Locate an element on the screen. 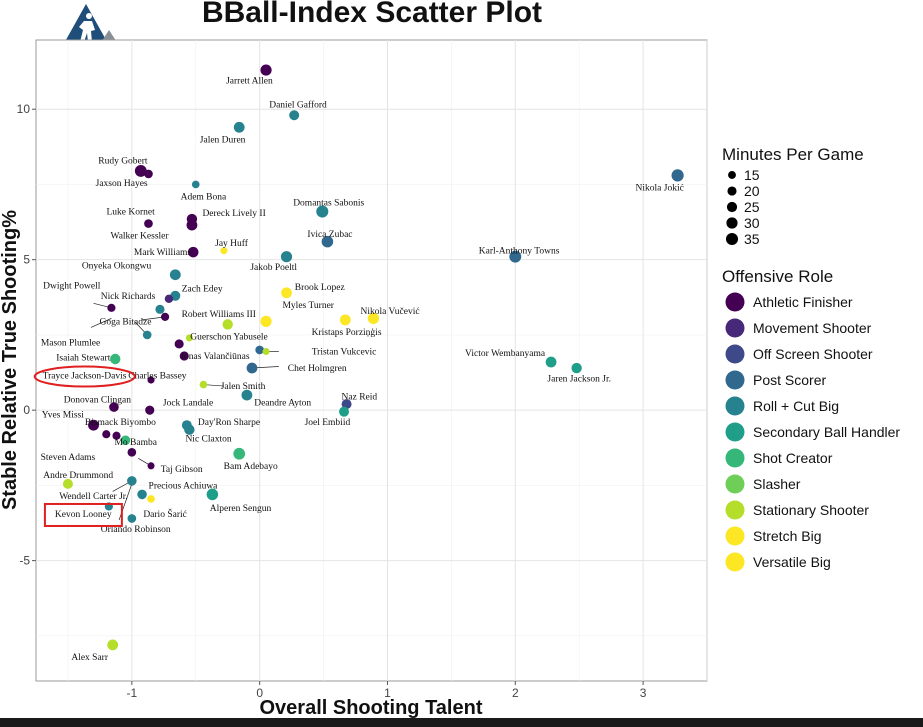 Image resolution: width=923 pixels, height=727 pixels. point-label: Kevon Looney is located at coordinates (83, 515).